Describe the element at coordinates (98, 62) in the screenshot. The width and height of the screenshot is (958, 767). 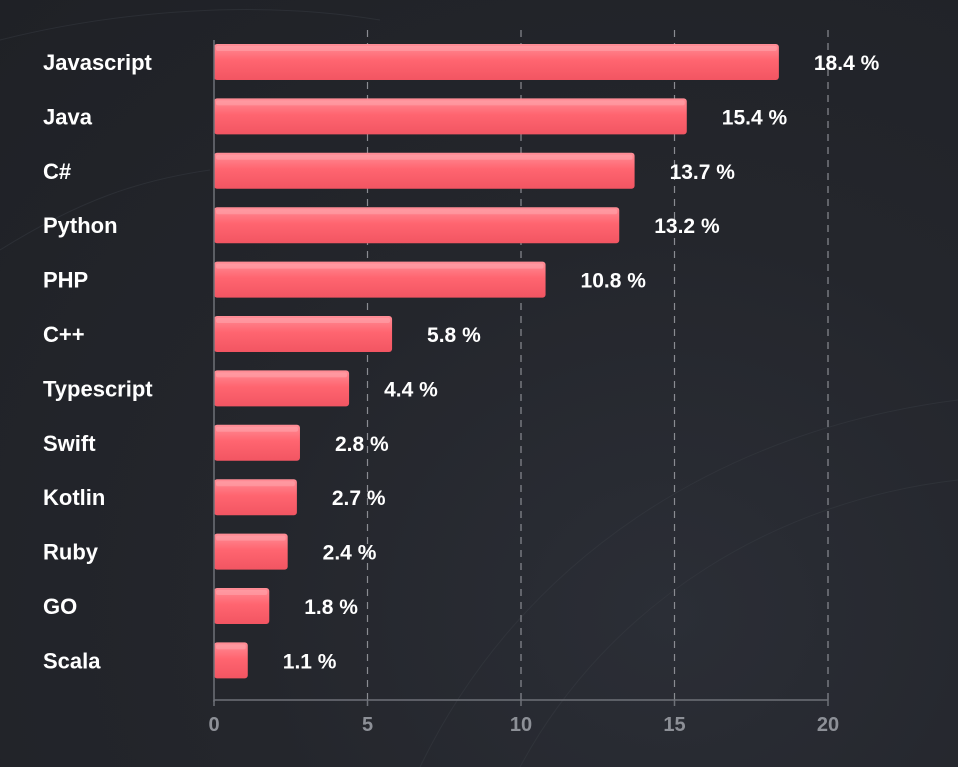
I see `category-label-javascript: Javascript` at that location.